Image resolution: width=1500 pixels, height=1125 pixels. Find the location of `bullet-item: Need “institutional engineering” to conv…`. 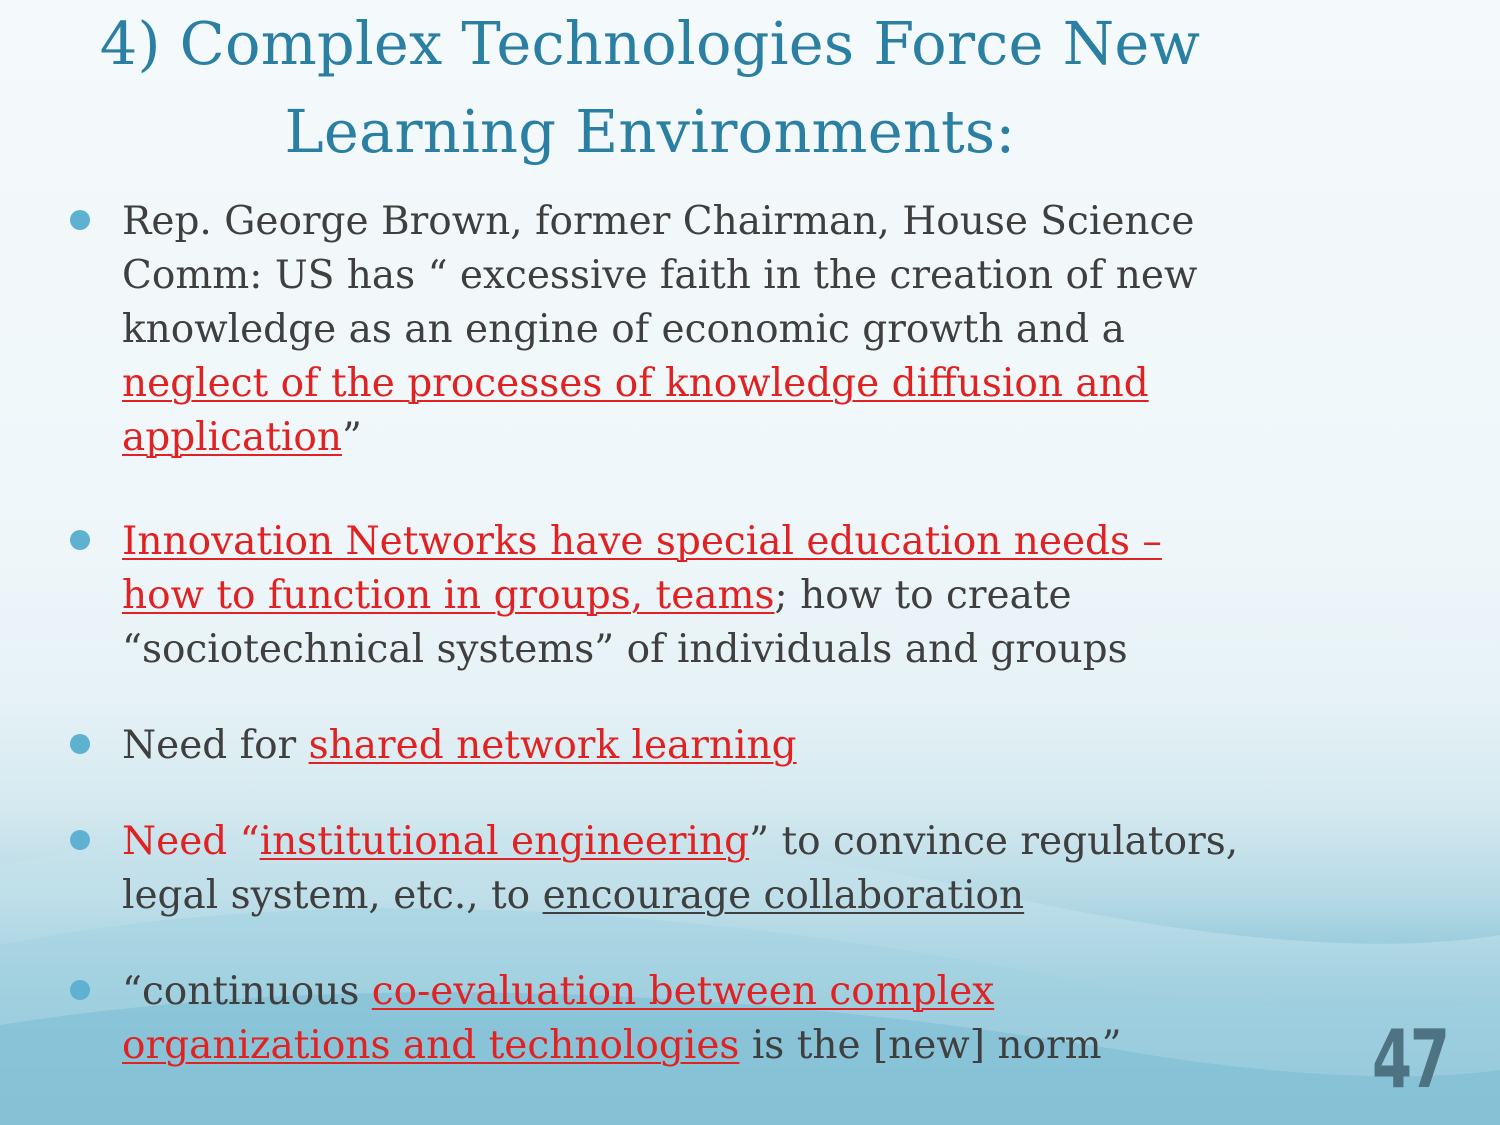

bullet-item: Need “institutional engineering” to conv… is located at coordinates (660, 869).